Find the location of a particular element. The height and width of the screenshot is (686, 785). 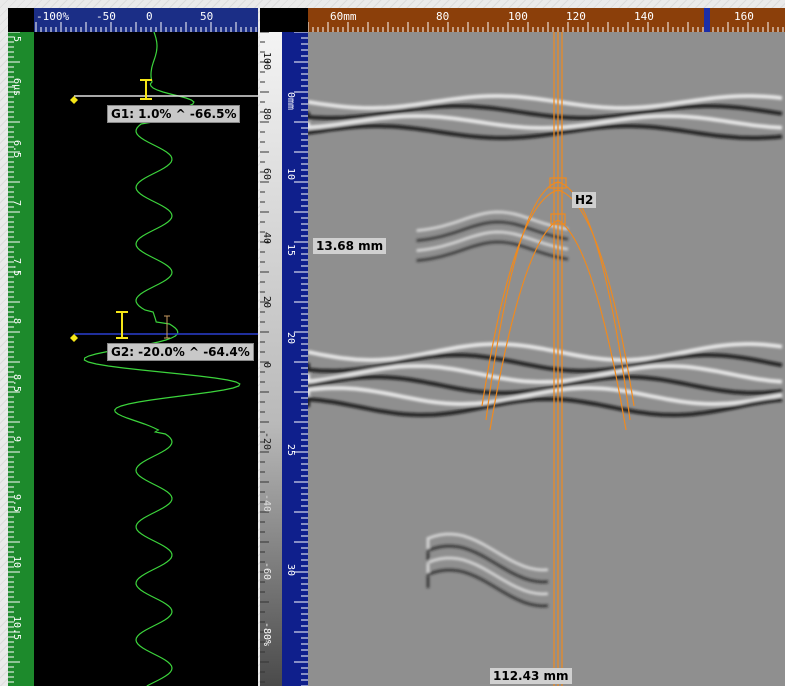

bscan-amp-label: -60 is located at coordinates (266, 571).